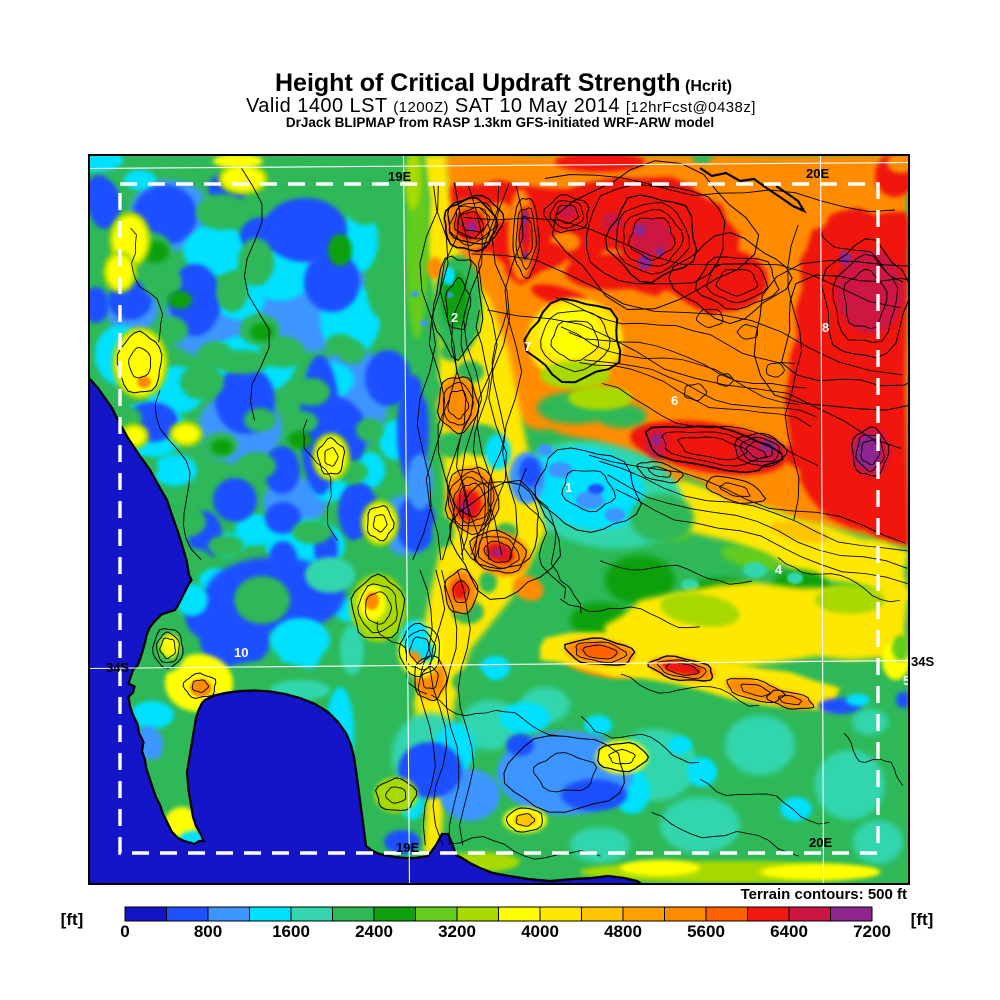 This screenshot has height=1000, width=1000. What do you see at coordinates (825, 327) in the screenshot?
I see `svg-text: 8` at bounding box center [825, 327].